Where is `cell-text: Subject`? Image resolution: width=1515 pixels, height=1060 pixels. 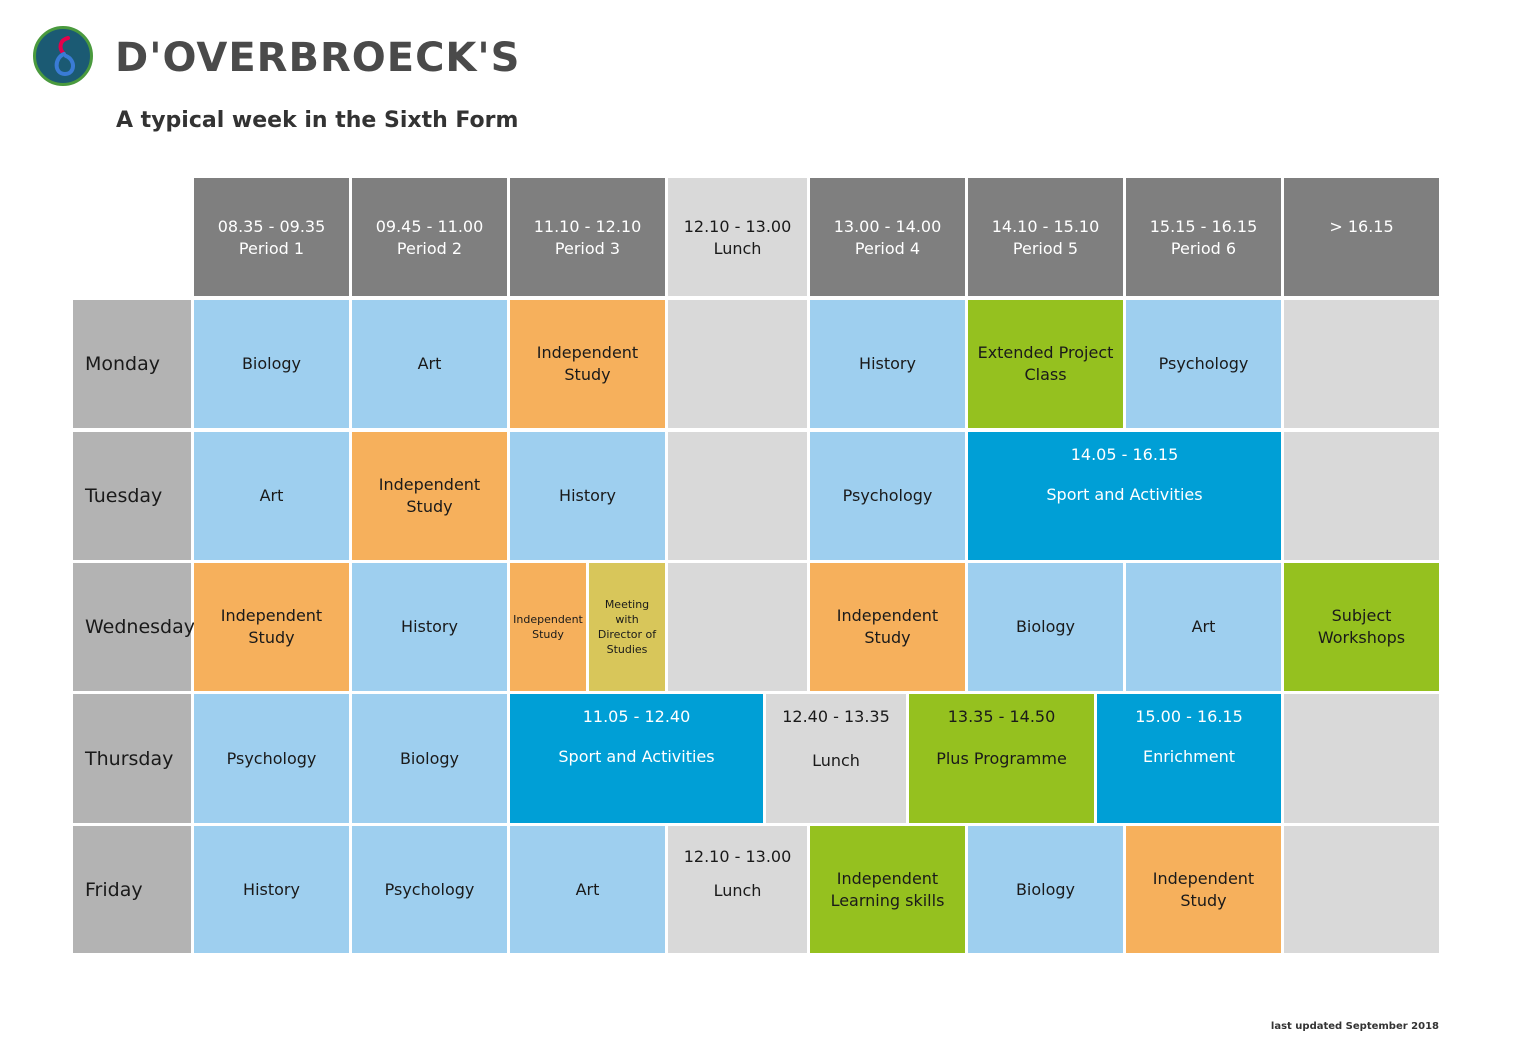 cell-text: Subject is located at coordinates (1361, 615).